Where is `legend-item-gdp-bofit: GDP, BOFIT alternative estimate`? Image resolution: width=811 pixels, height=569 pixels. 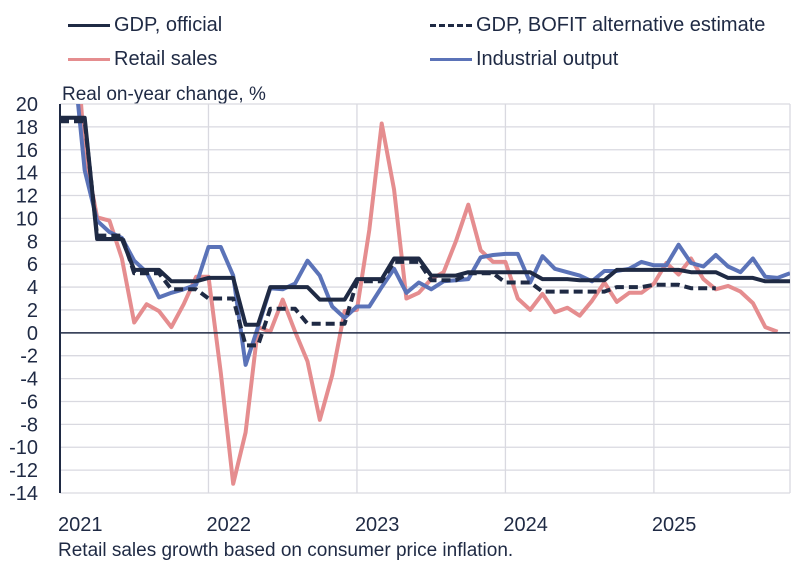
legend-item-gdp-bofit: GDP, BOFIT alternative estimate is located at coordinates (597, 25).